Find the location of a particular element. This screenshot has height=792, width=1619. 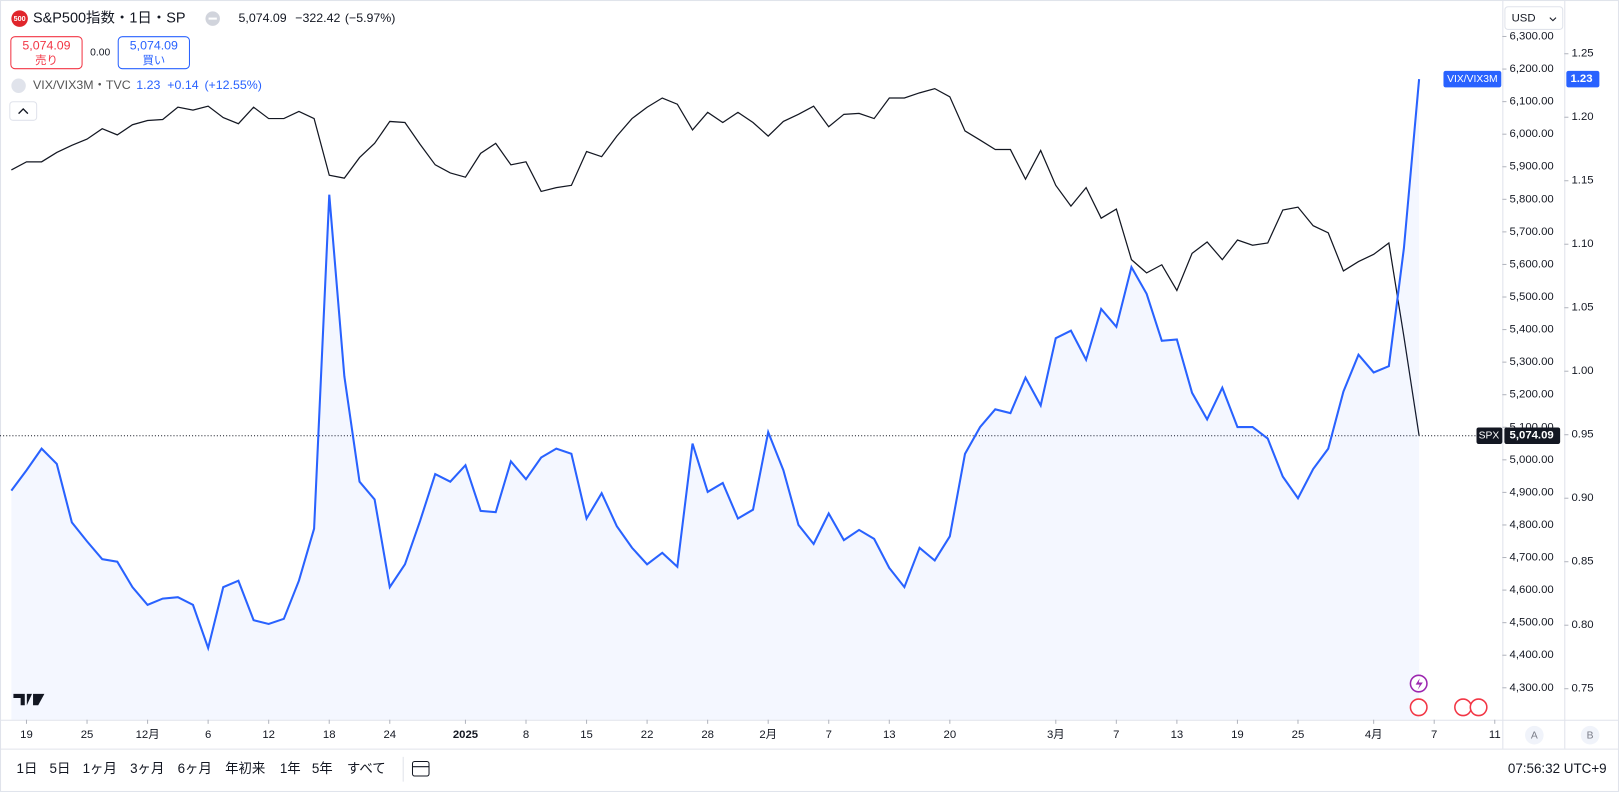

compare-pct: (+12.55%) is located at coordinates (232, 85).